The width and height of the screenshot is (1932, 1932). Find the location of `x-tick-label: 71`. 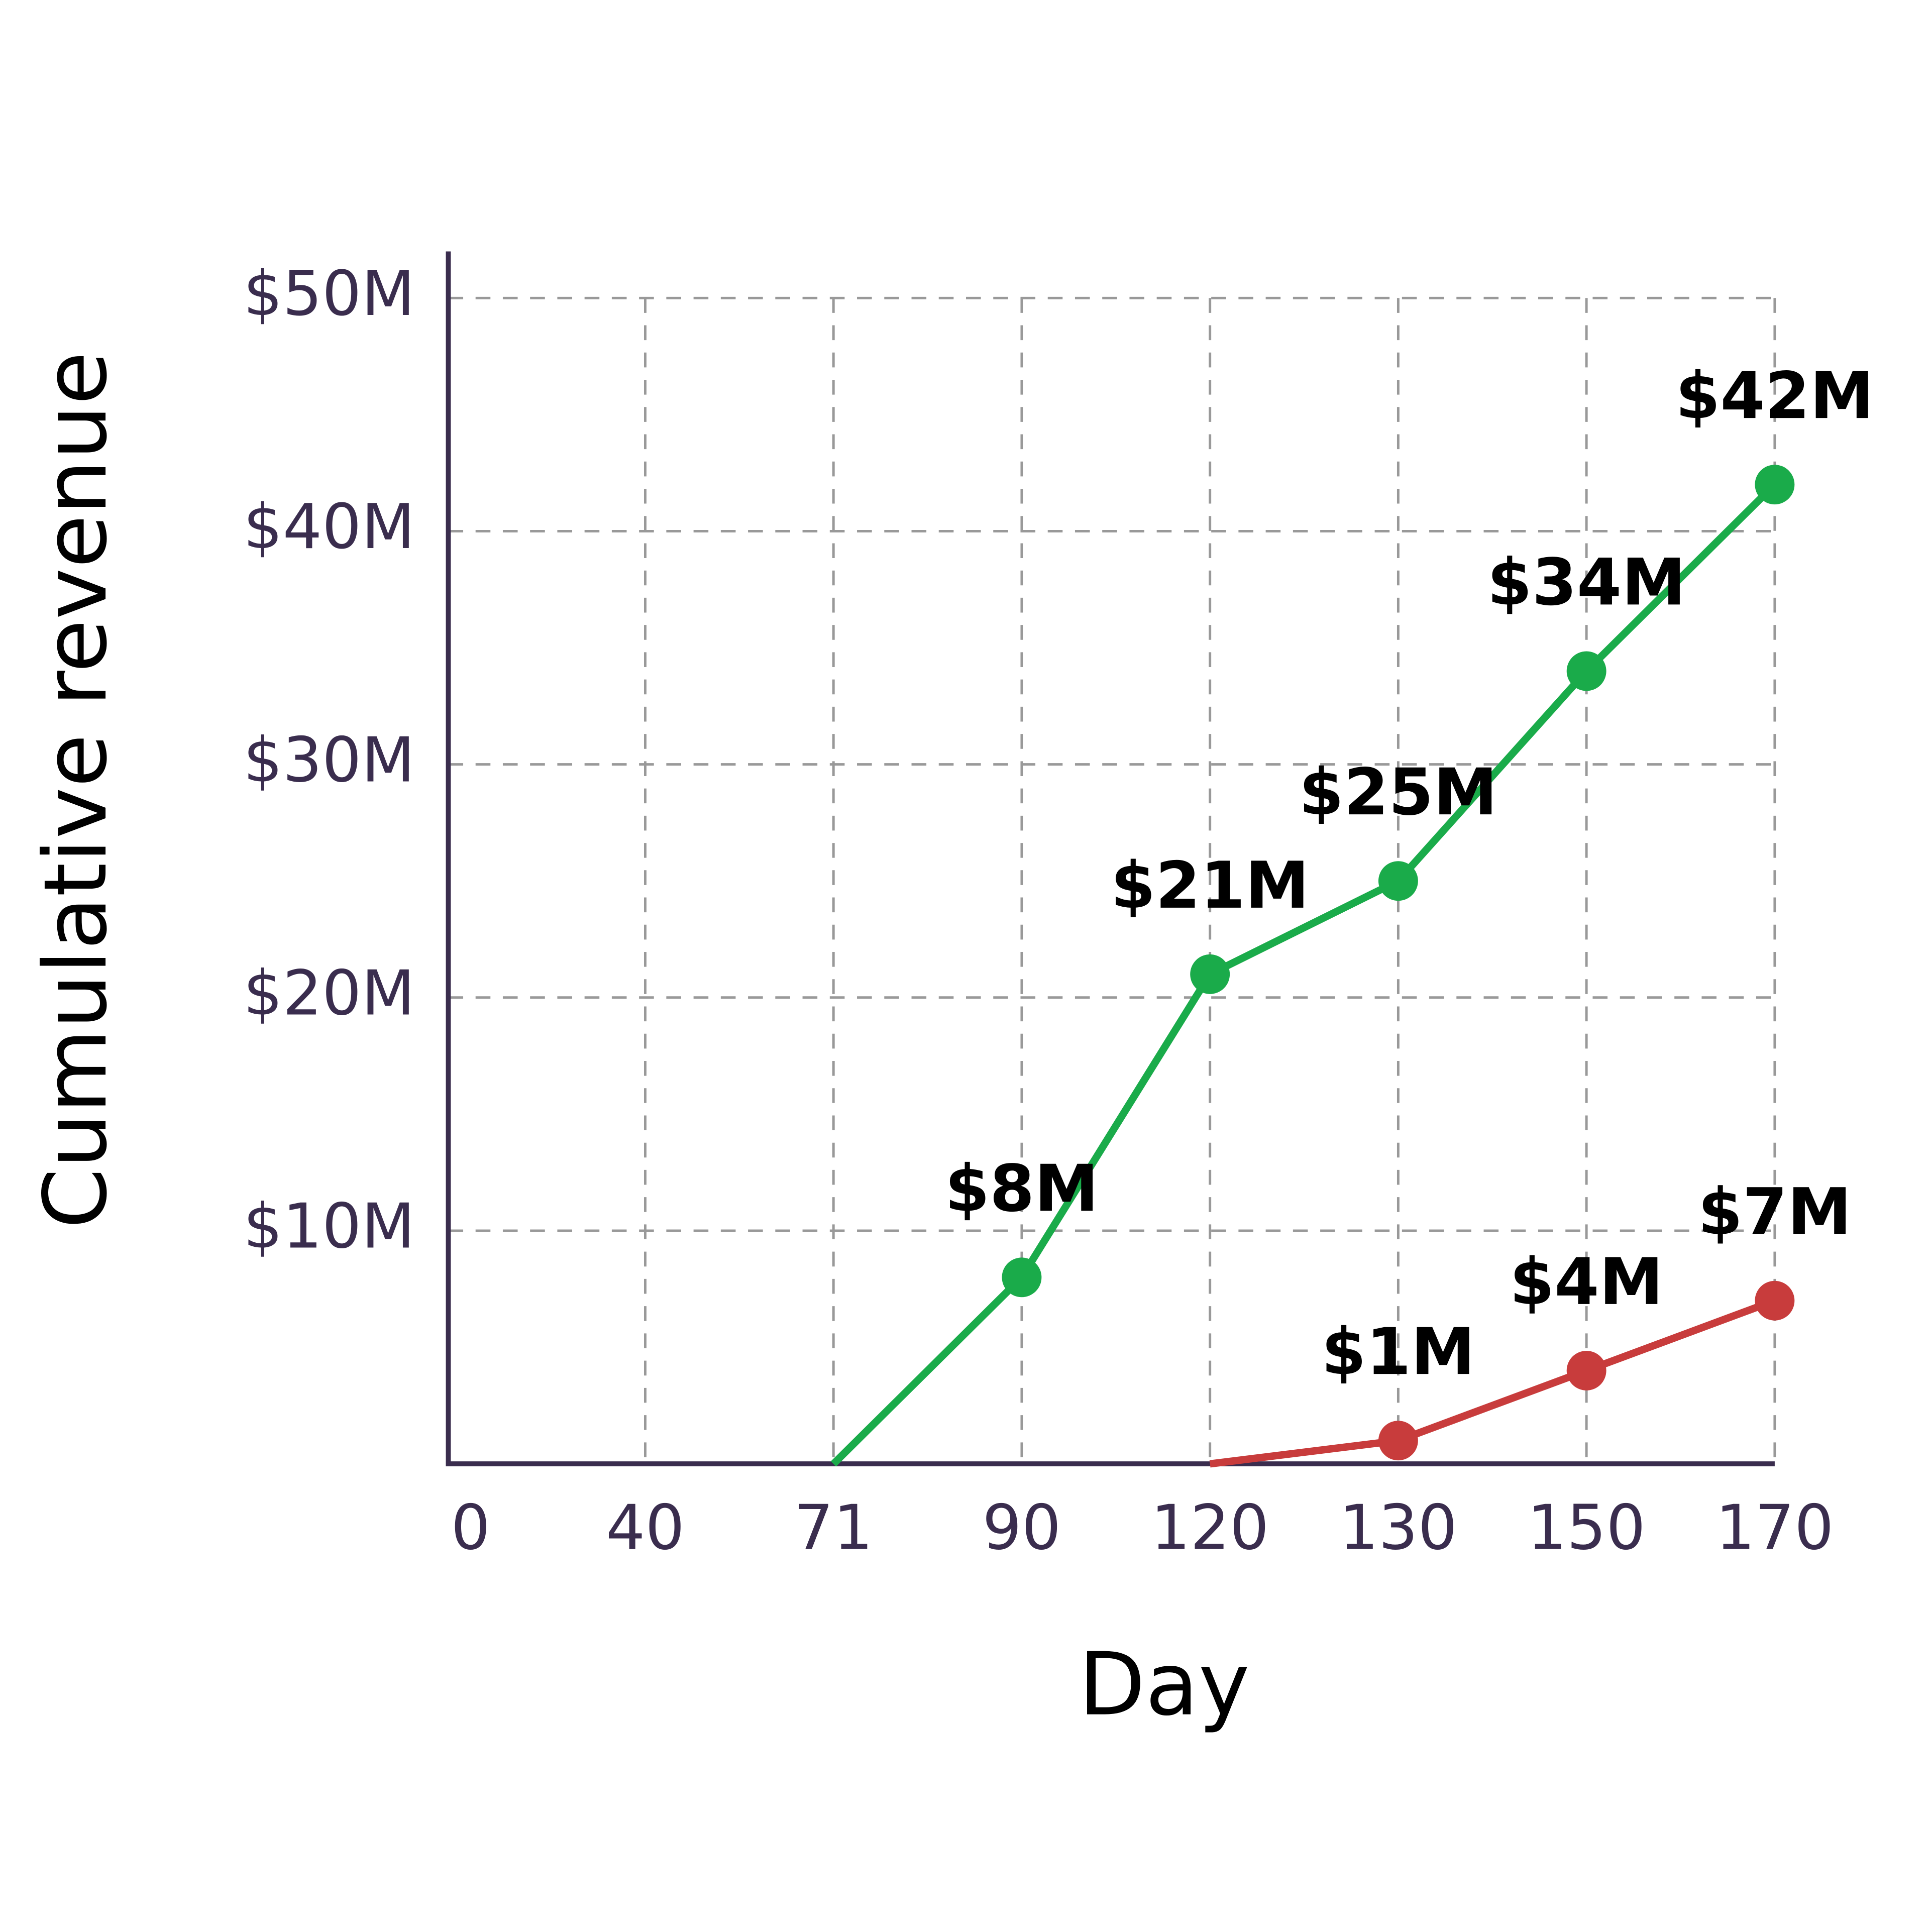

x-tick-label: 71 is located at coordinates (833, 1528).